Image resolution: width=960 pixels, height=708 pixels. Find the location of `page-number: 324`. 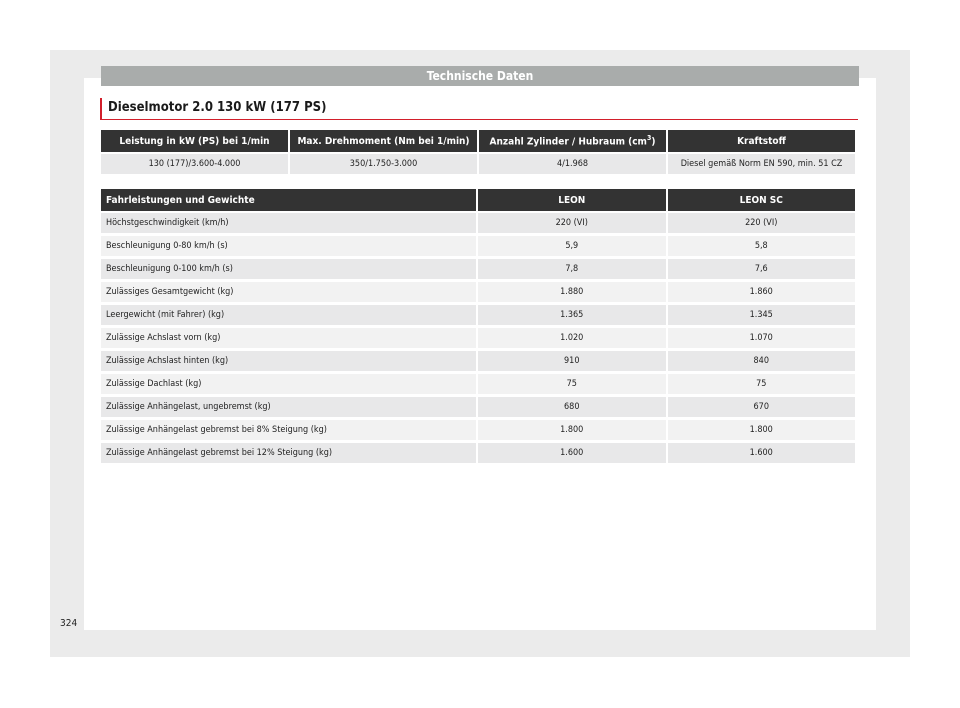

page-number: 324 is located at coordinates (69, 623).